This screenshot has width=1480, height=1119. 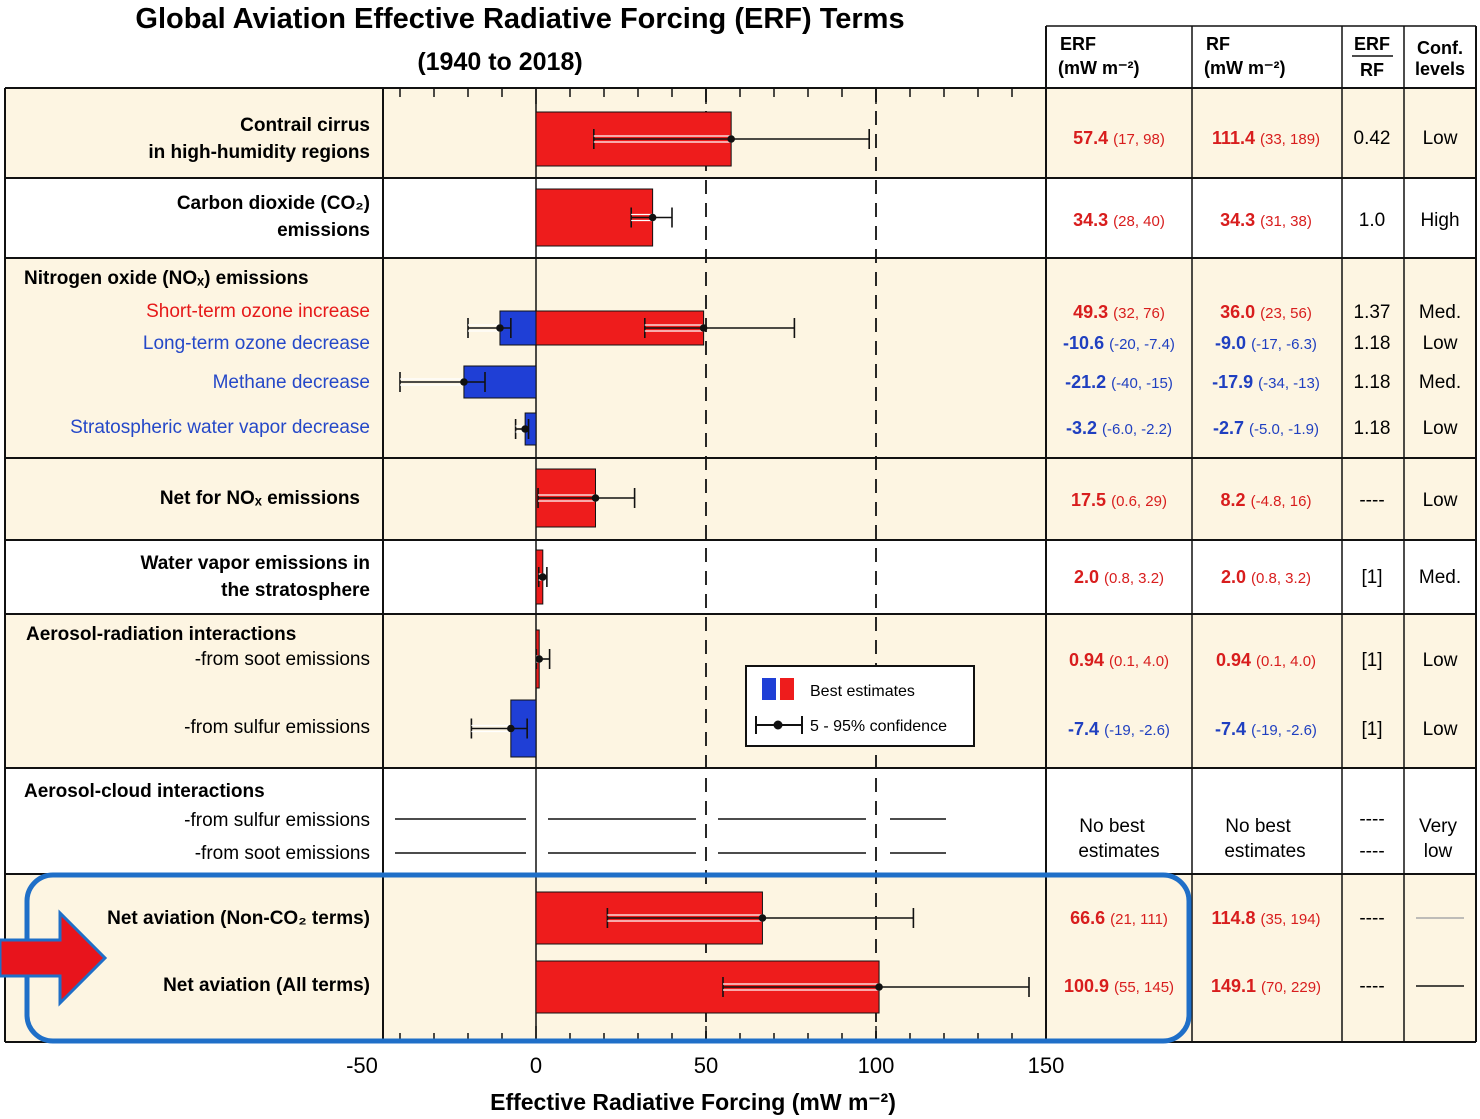 I want to click on x-axis-label: Effective Radiative Forcing (mW m⁻²), so click(x=693, y=1102).